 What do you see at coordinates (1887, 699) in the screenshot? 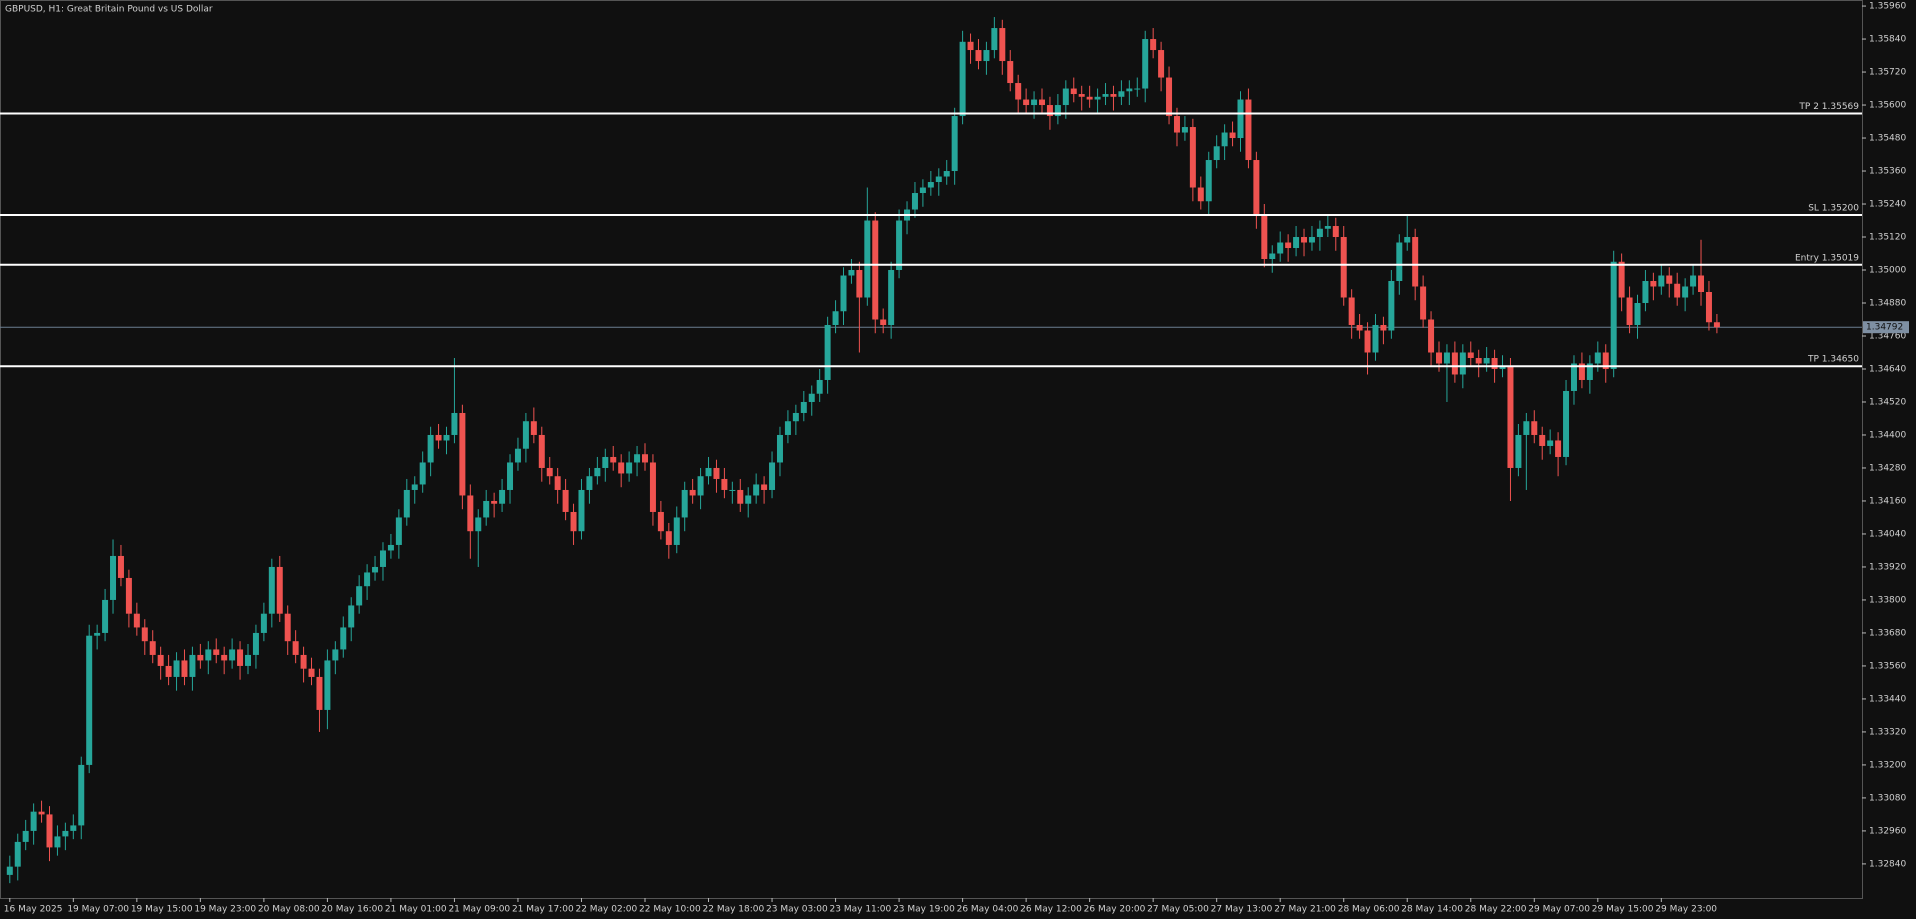
I see `y-tick-label: 1.33440` at bounding box center [1887, 699].